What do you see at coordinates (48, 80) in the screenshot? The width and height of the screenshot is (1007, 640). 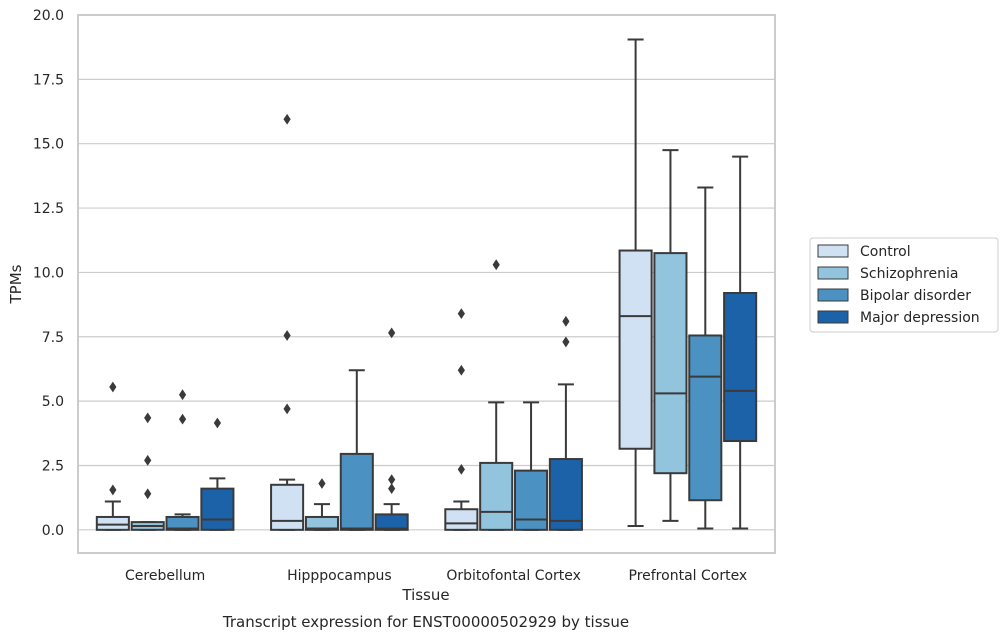 I see `y-tick-label: 17.5` at bounding box center [48, 80].